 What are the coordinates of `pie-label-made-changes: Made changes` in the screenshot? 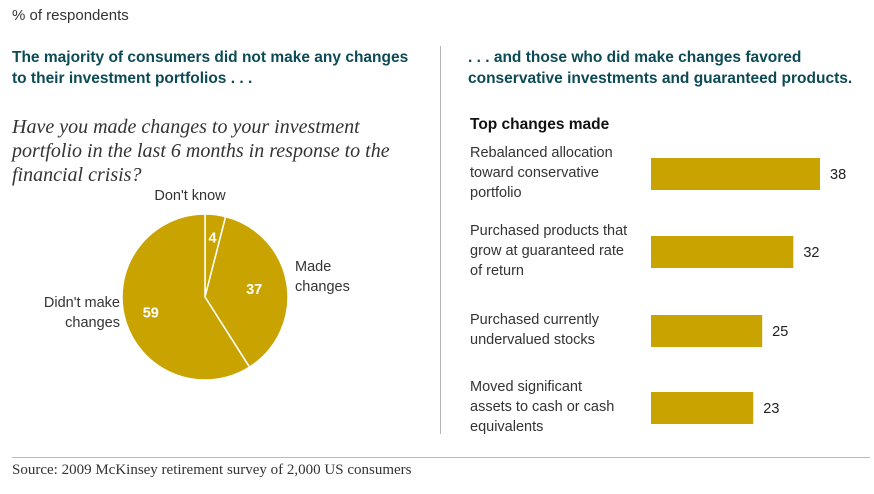 It's located at (322, 277).